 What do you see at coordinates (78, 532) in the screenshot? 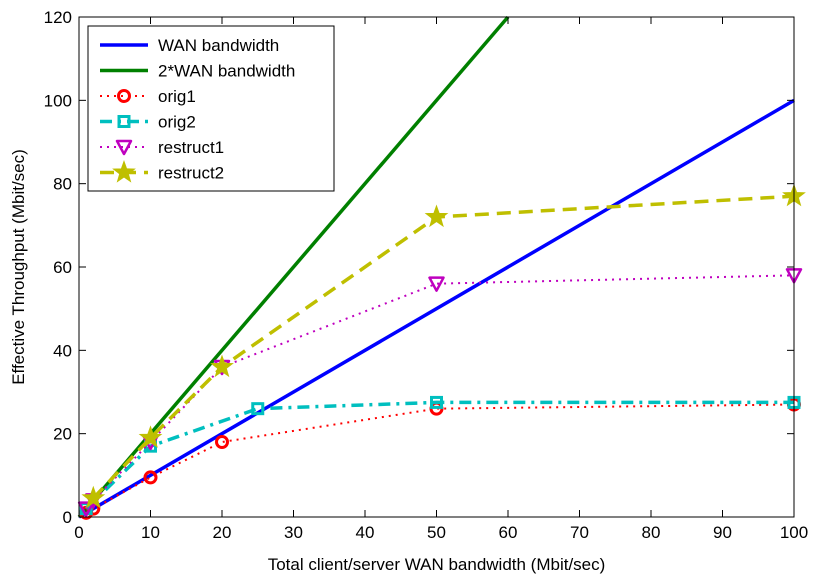
I see `x-tick-label: 0` at bounding box center [78, 532].